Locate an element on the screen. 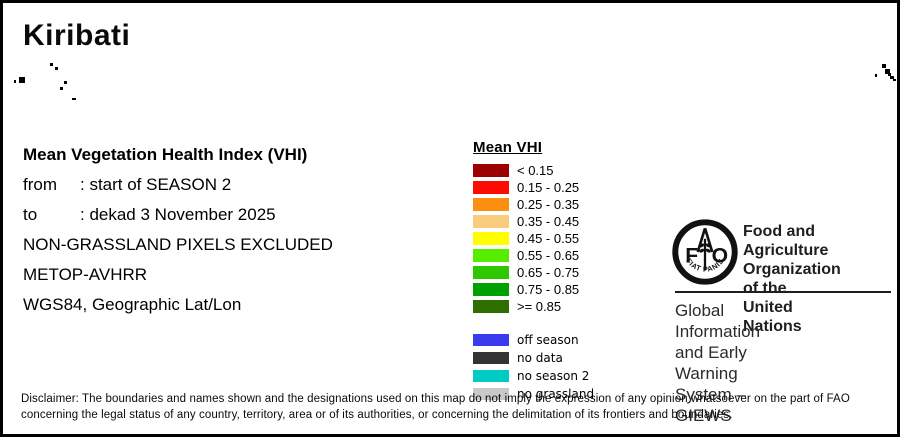  metadata-row-pixels: NON-GRASSLAND PIXELS EXCLUDED is located at coordinates (178, 249).